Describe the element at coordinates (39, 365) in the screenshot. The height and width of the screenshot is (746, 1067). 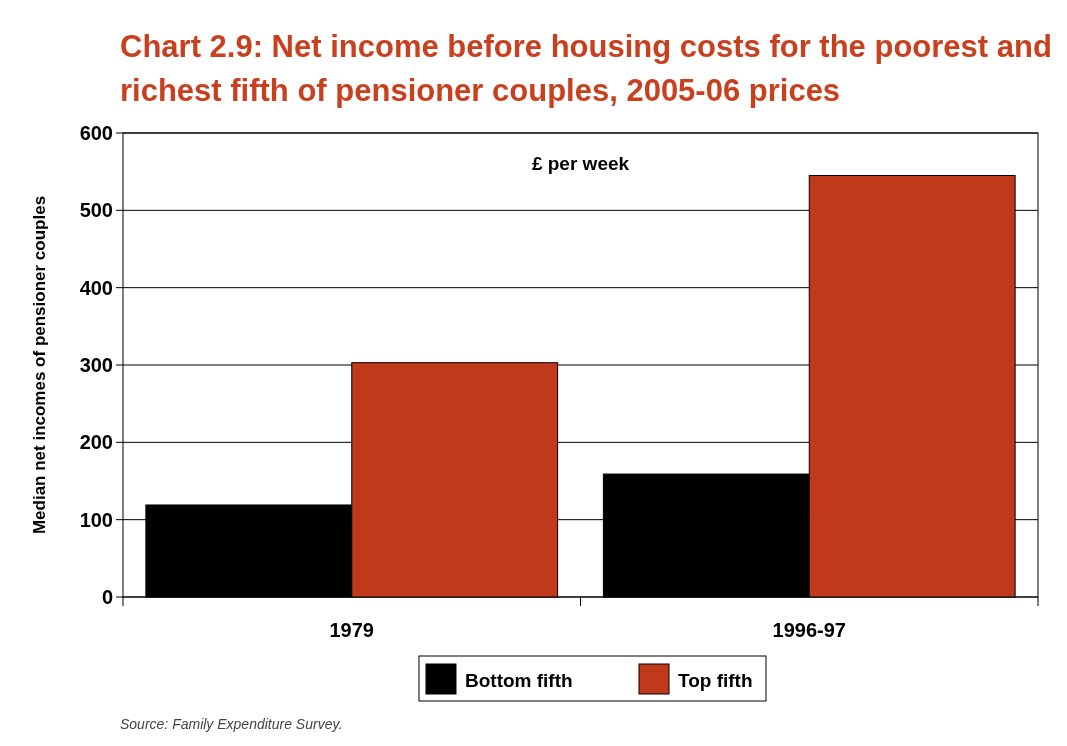
I see `y-axis-title: Median net incomes of pensioner couples` at that location.